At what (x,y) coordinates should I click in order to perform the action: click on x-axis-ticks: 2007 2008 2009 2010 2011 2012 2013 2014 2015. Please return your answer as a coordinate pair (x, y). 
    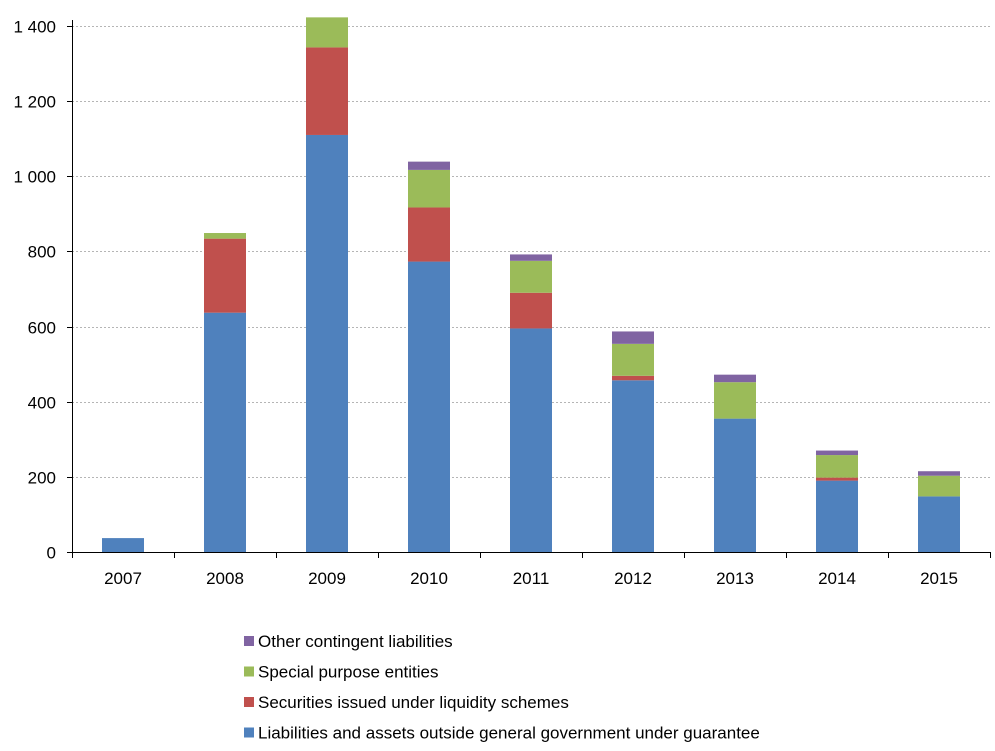
    Looking at the image, I should click on (531, 570).